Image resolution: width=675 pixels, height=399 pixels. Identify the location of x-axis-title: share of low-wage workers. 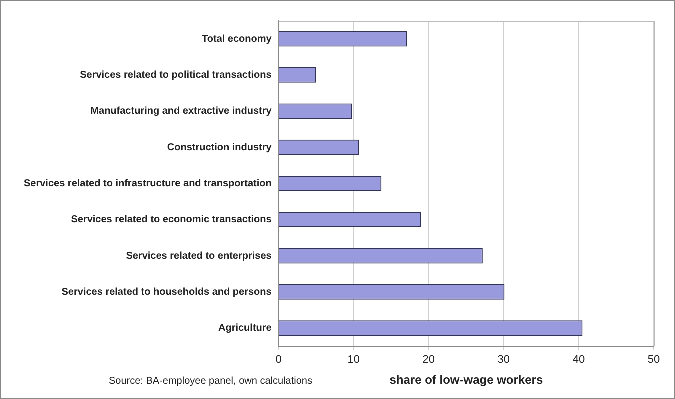
(467, 380).